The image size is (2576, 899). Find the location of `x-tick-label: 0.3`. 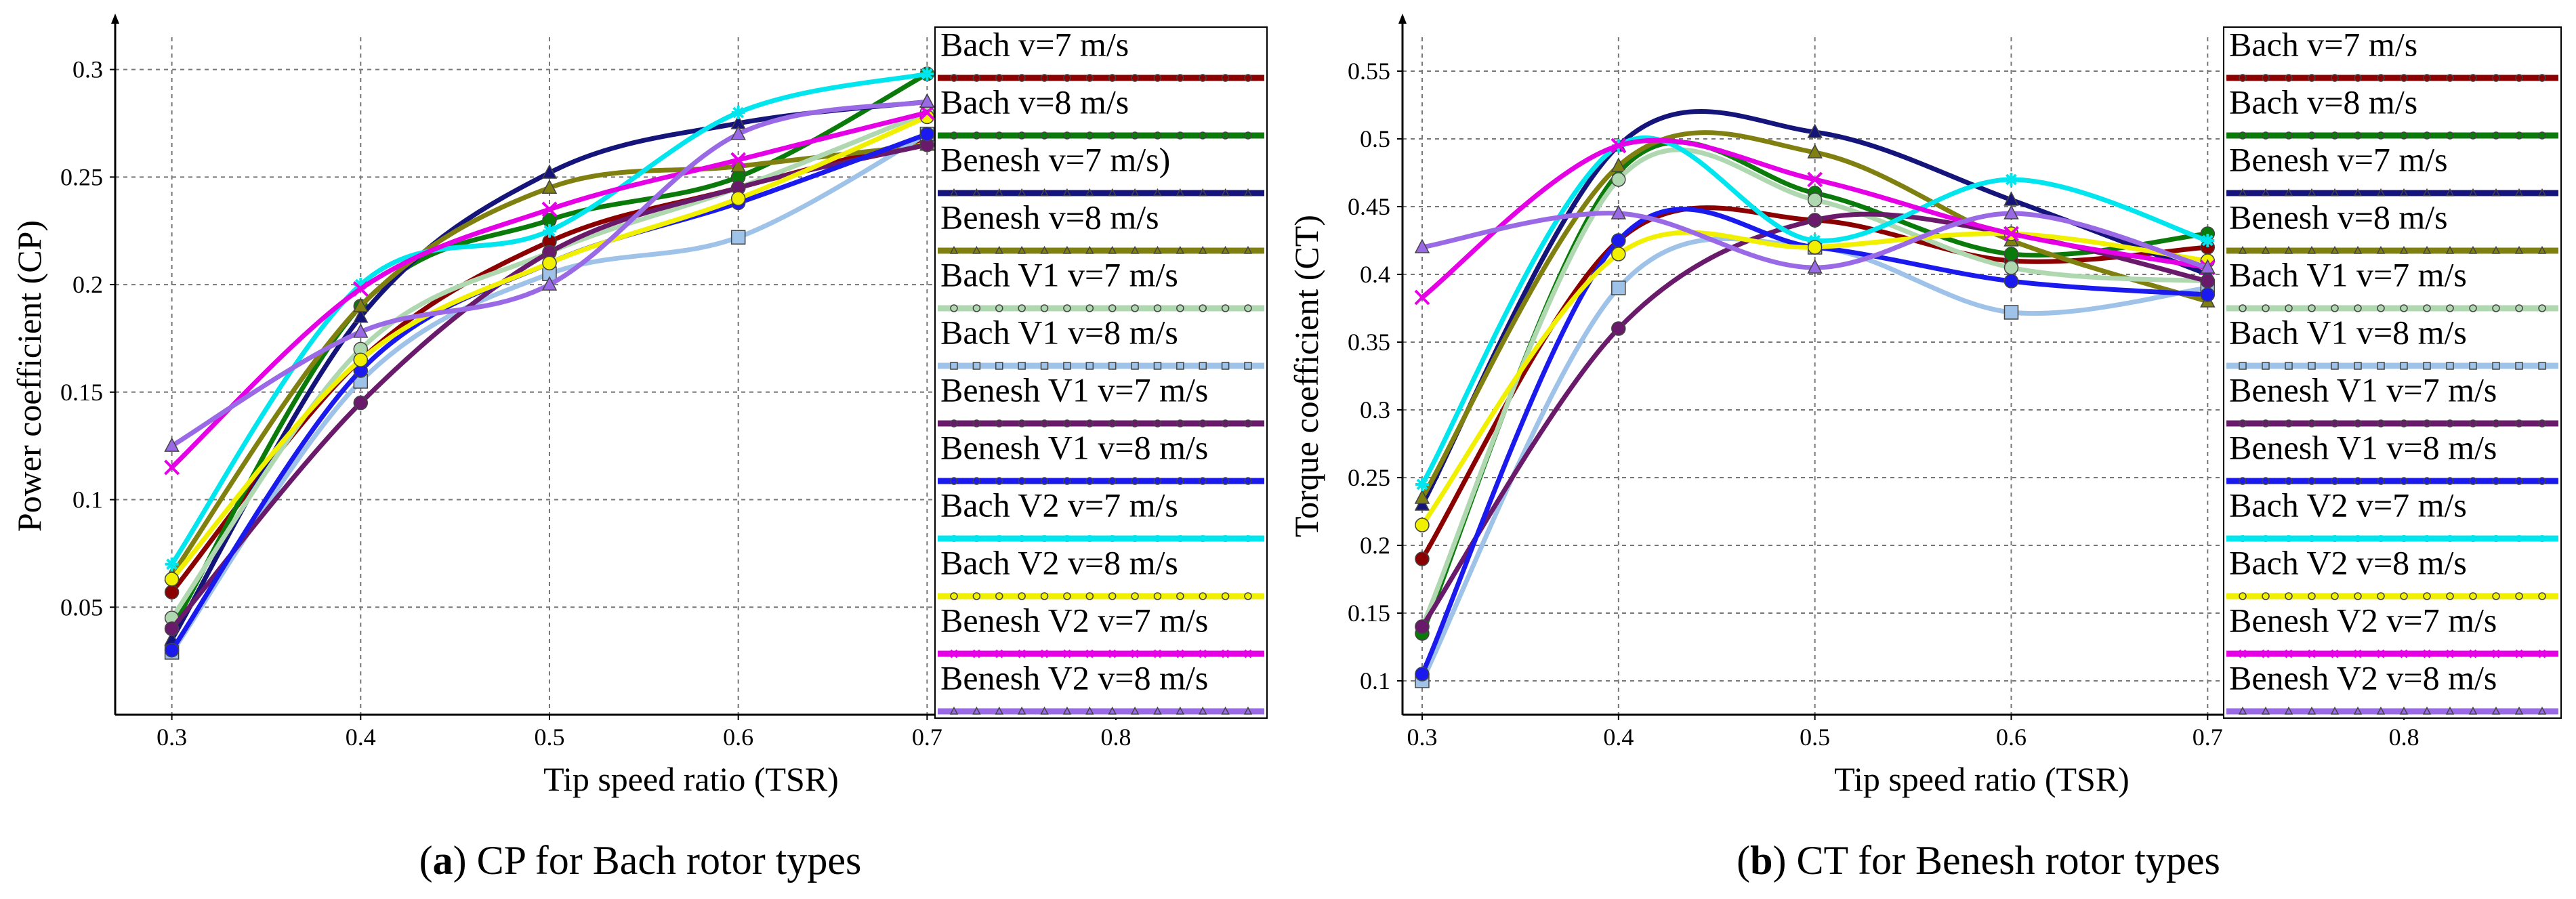

x-tick-label: 0.3 is located at coordinates (172, 737).